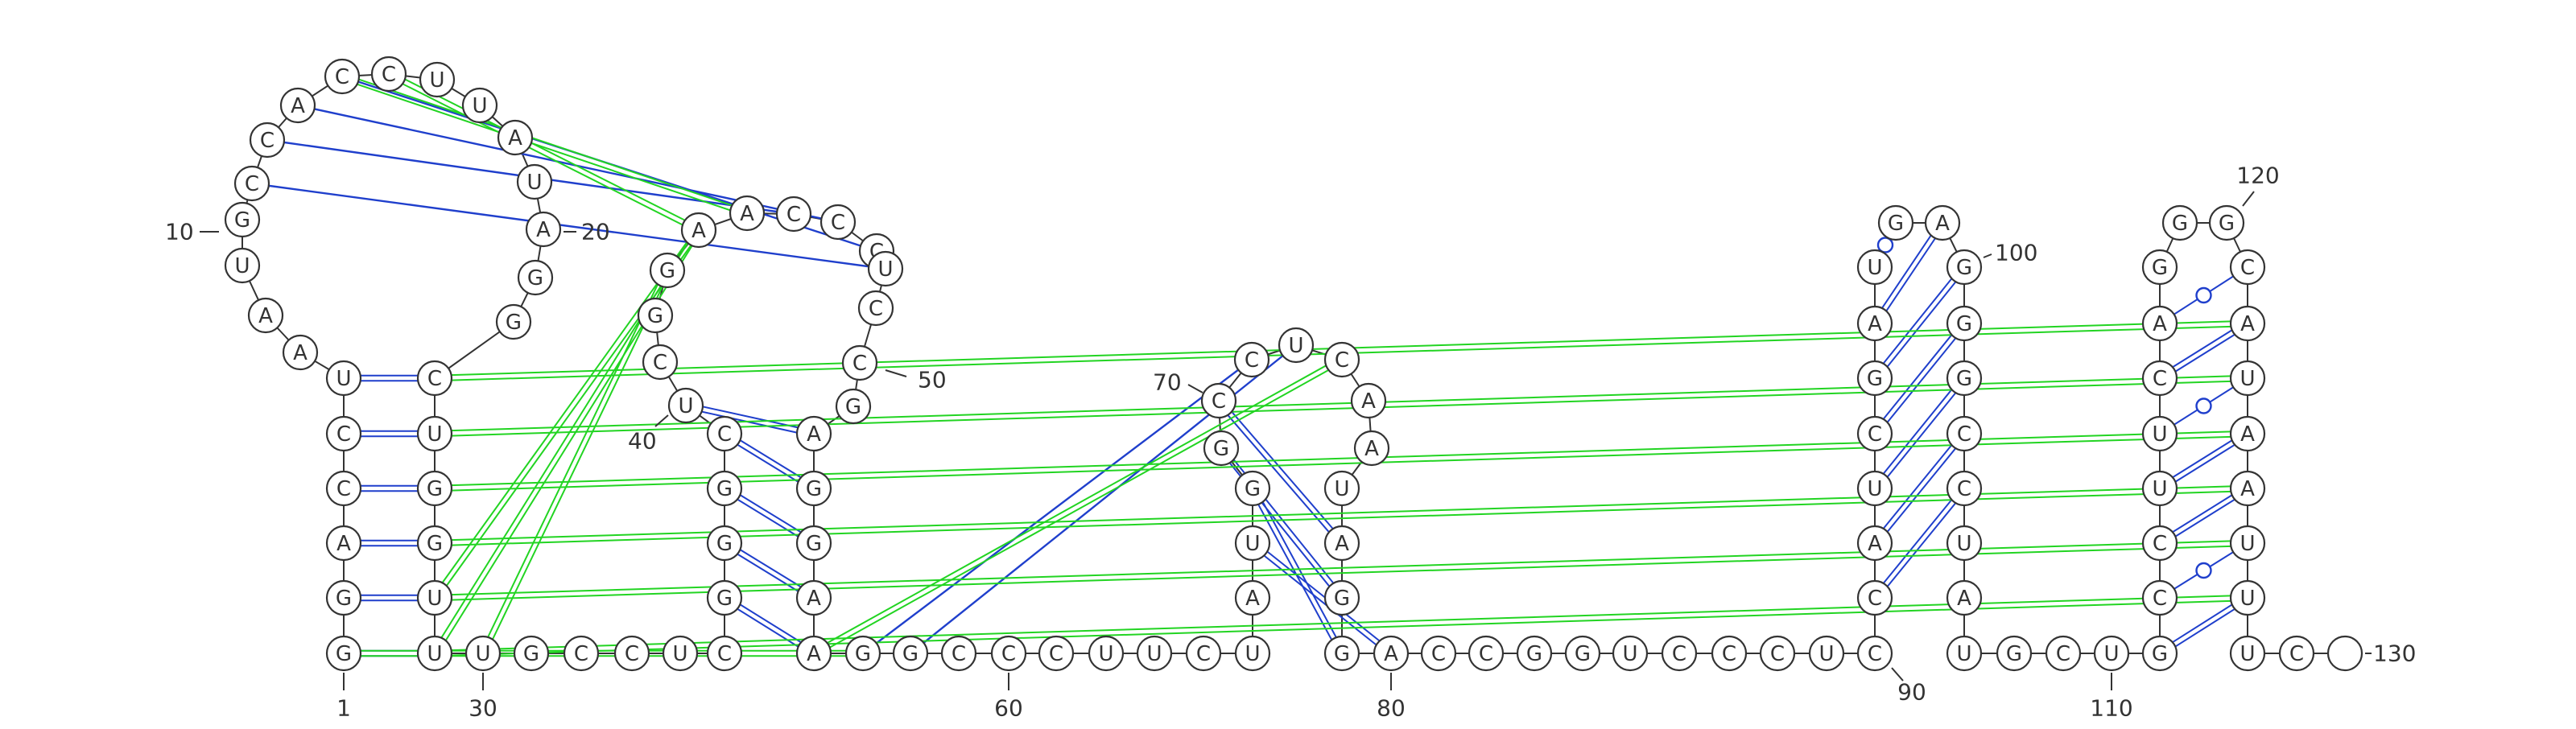 The image size is (2576, 729). What do you see at coordinates (343, 708) in the screenshot?
I see `position-label: 1` at bounding box center [343, 708].